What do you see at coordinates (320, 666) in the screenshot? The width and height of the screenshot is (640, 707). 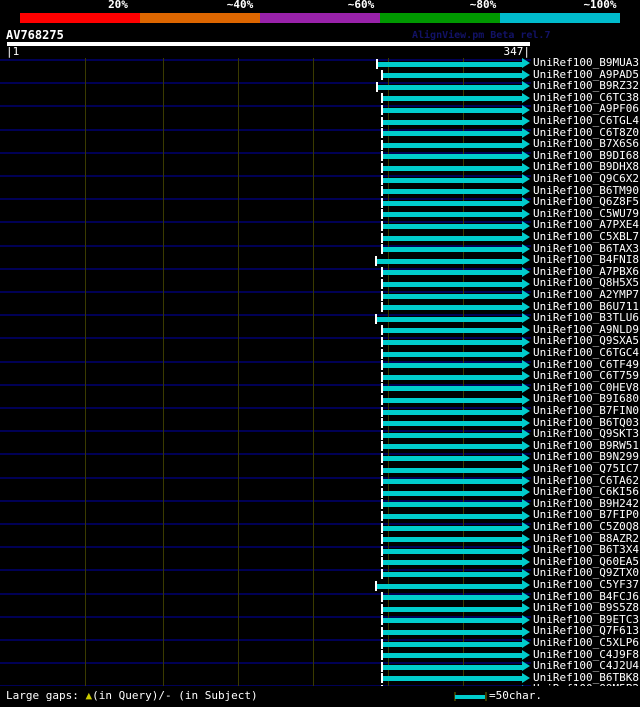 I see `alignment-row: UniRef100_C4J2U4` at bounding box center [320, 666].